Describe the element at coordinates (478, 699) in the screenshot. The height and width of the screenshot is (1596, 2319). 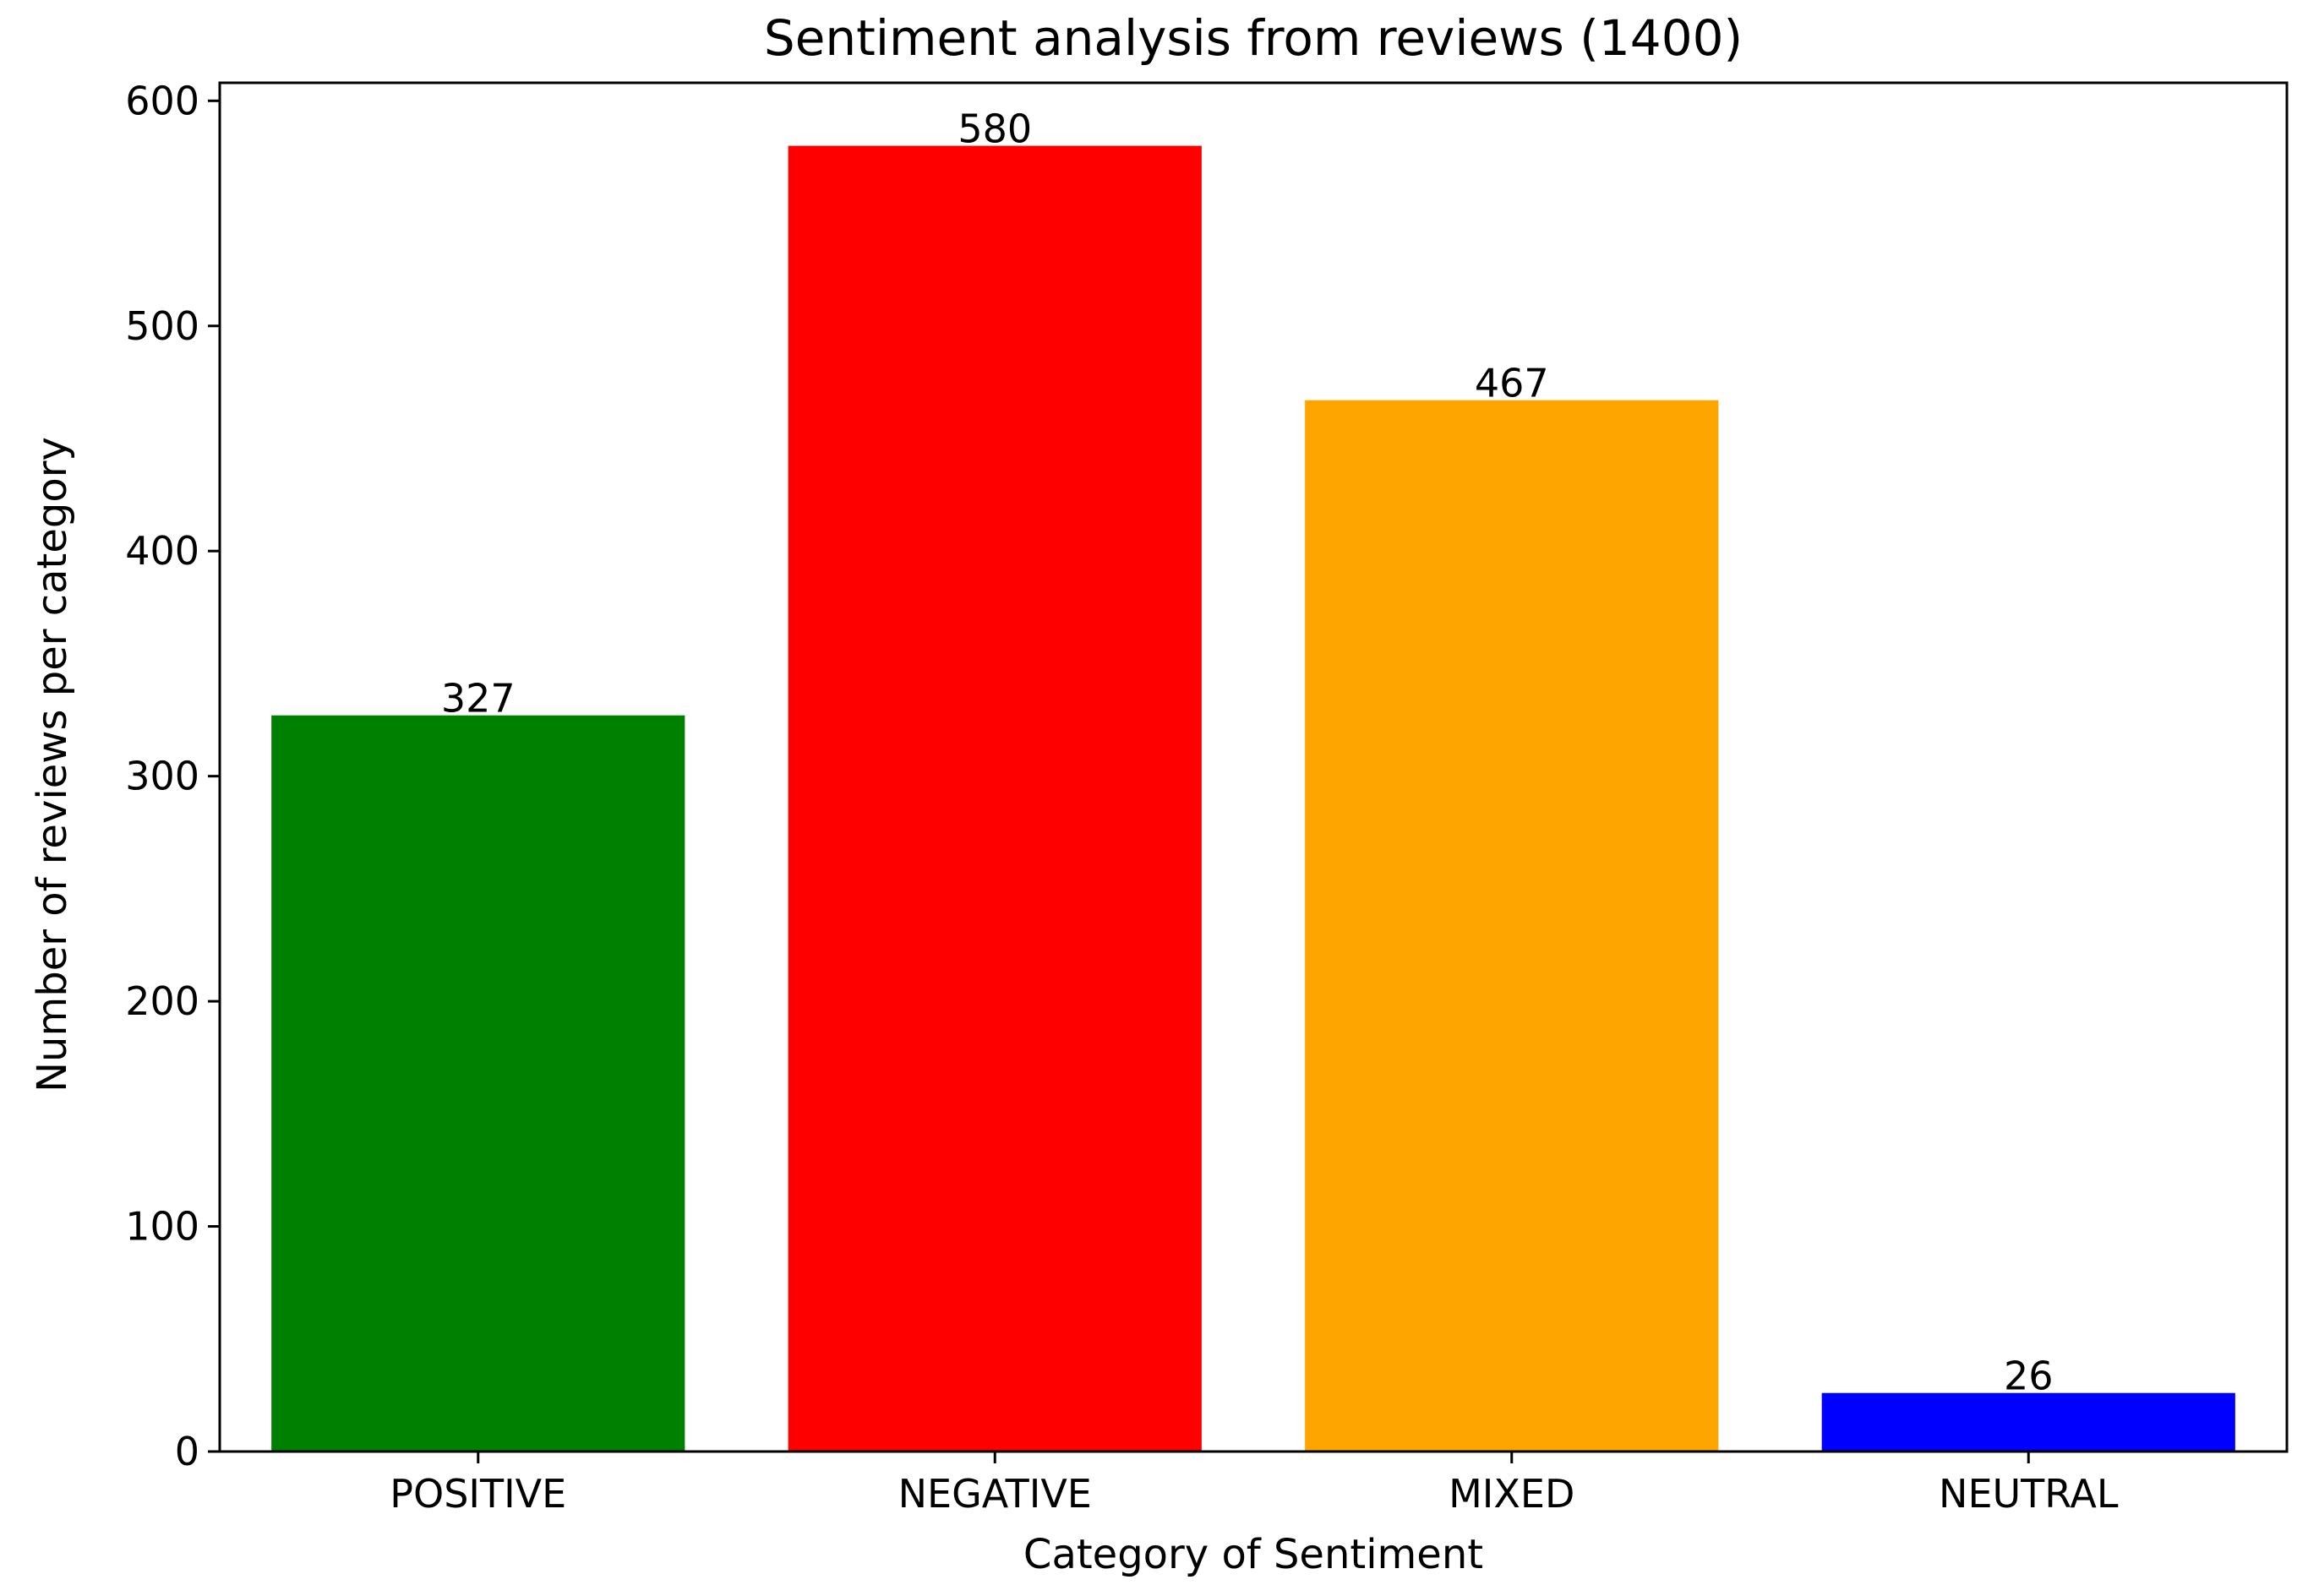
I see `bar-value-label: 327` at that location.